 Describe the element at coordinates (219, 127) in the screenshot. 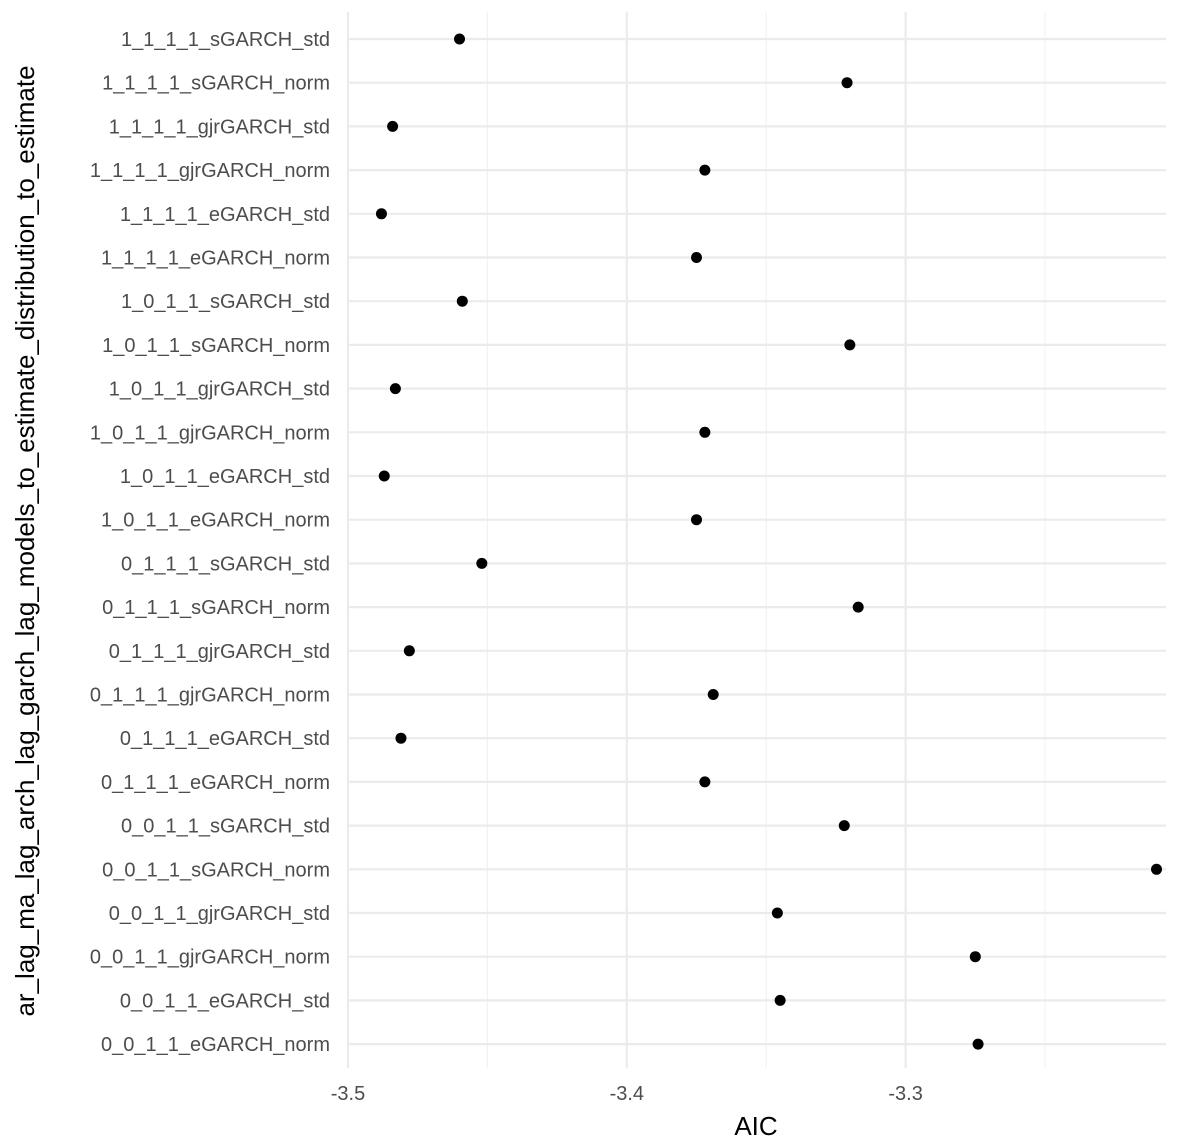

I see `y-tick-label: 1_1_1_1_gjrGARCH_std` at that location.